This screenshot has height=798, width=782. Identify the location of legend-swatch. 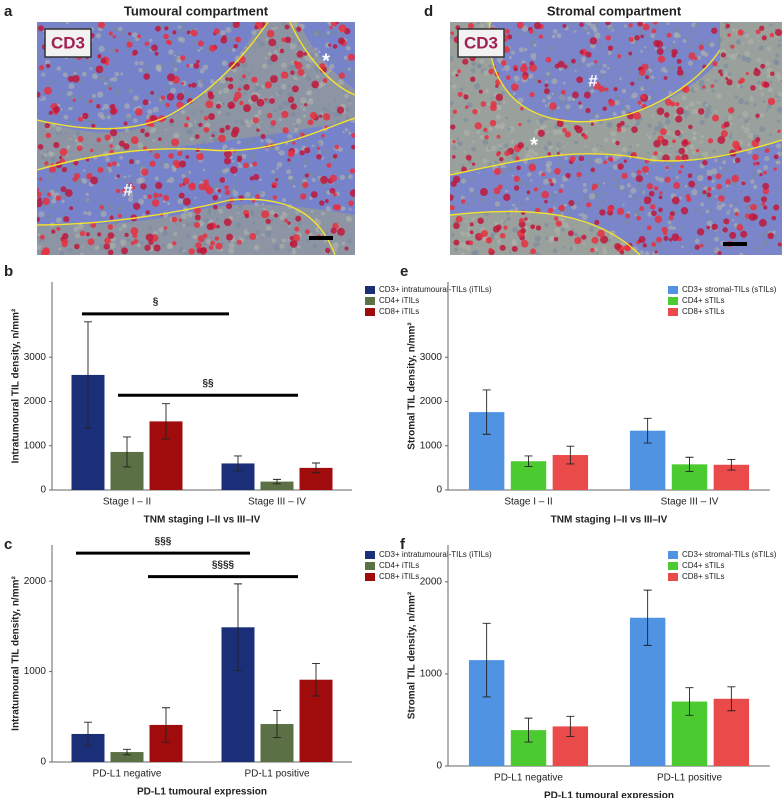
(673, 577).